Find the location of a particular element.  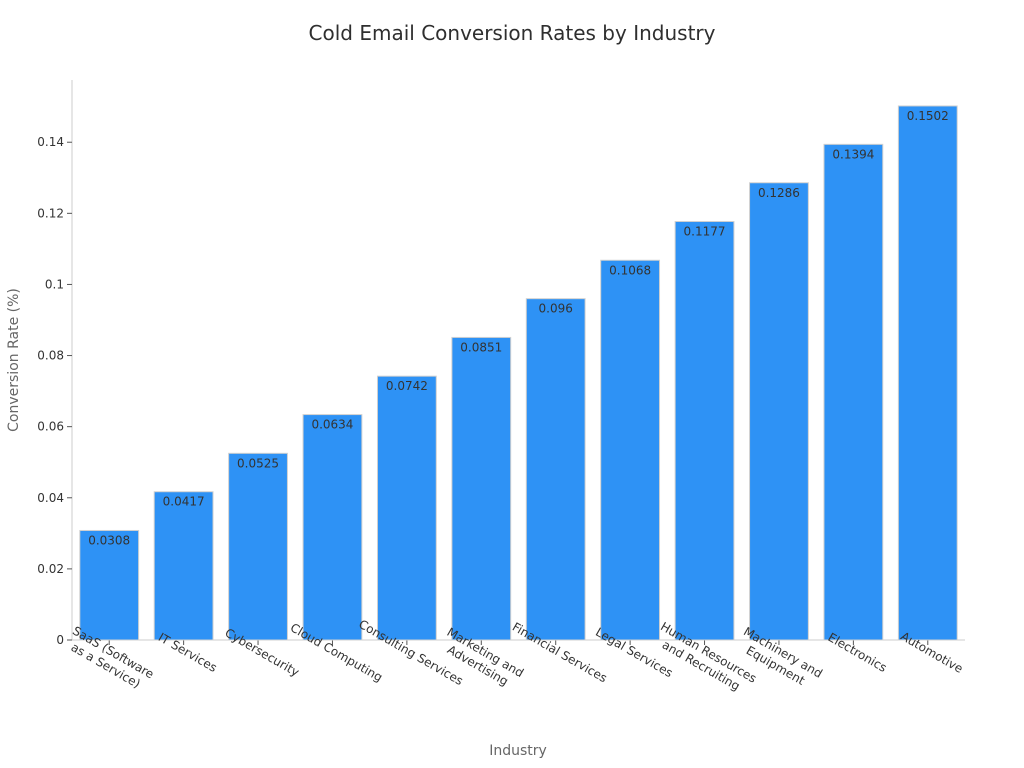

bar-value-label: 0.096 is located at coordinates (556, 309).